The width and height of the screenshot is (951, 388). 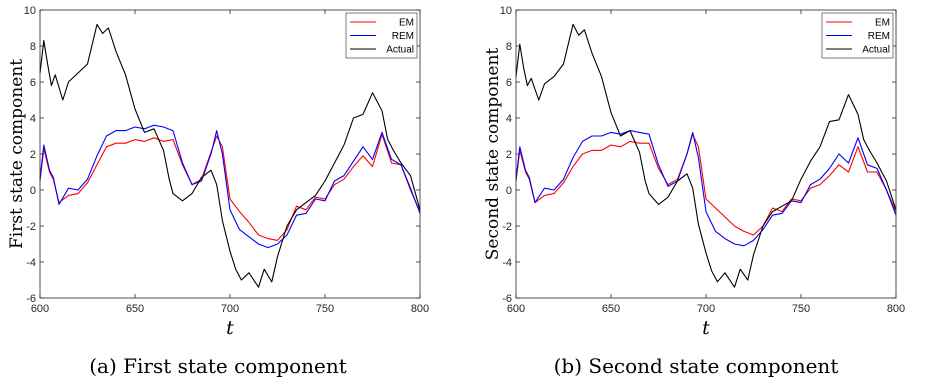 I want to click on series-line-em, so click(x=706, y=184).